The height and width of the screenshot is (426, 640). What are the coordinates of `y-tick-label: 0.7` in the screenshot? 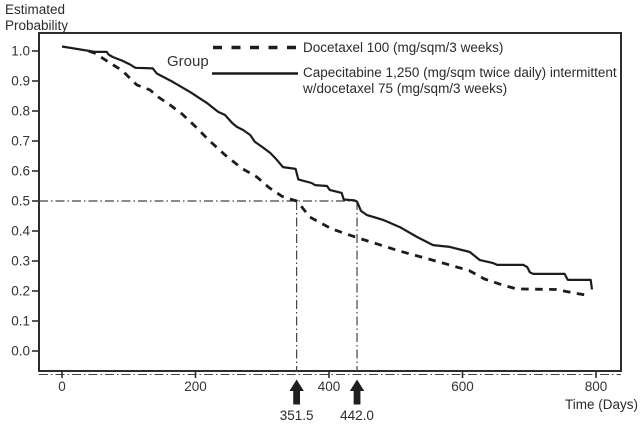 It's located at (20, 141).